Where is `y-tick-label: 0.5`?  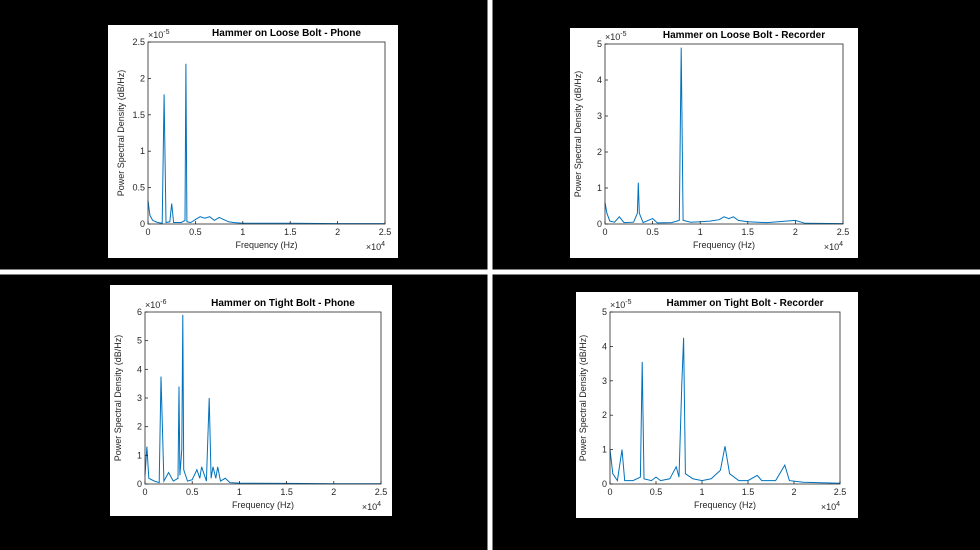
y-tick-label: 0.5 is located at coordinates (138, 188).